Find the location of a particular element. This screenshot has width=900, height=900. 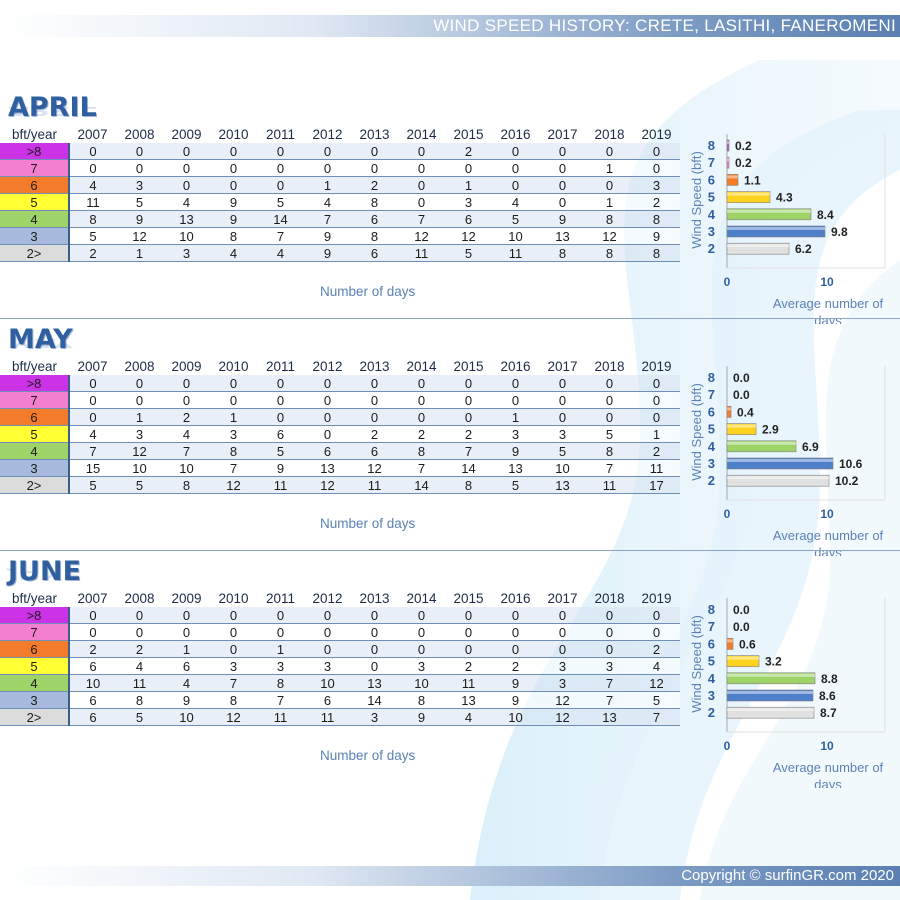

year-header: 2014 is located at coordinates (421, 134).